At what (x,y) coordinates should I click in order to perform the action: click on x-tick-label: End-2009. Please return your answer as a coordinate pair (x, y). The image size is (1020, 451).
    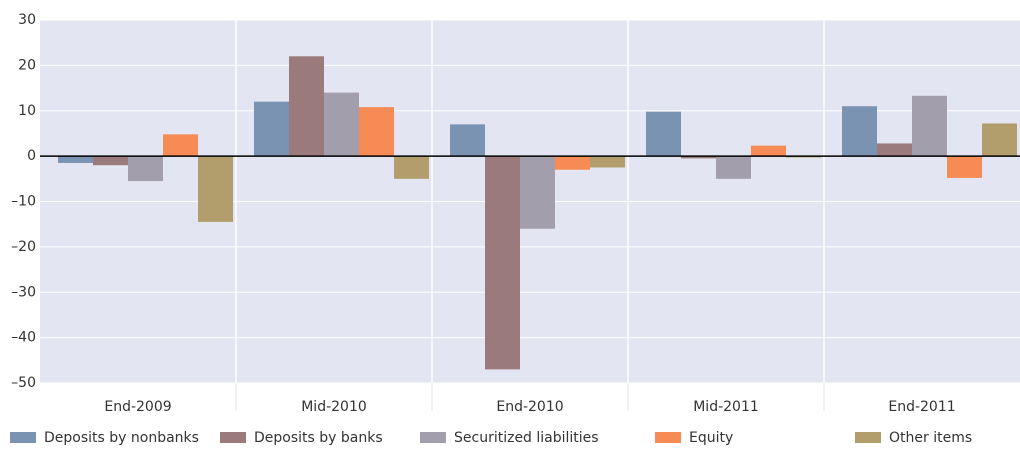
    Looking at the image, I should click on (137, 407).